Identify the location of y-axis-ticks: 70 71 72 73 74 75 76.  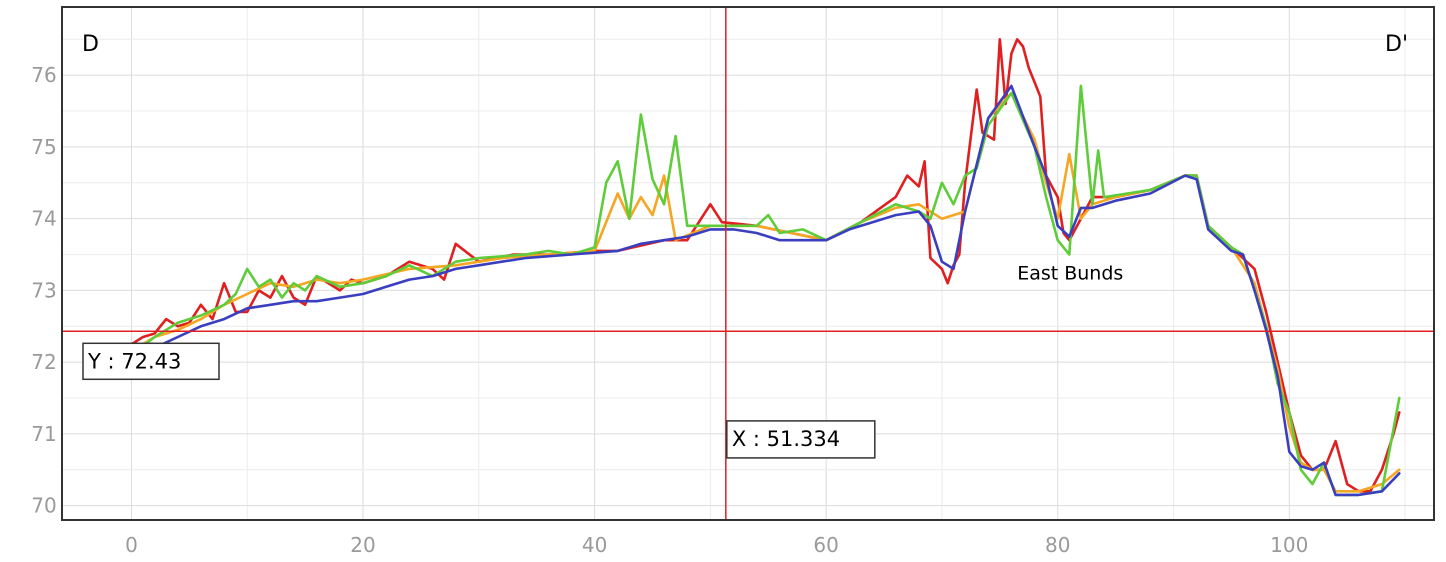
(43, 290).